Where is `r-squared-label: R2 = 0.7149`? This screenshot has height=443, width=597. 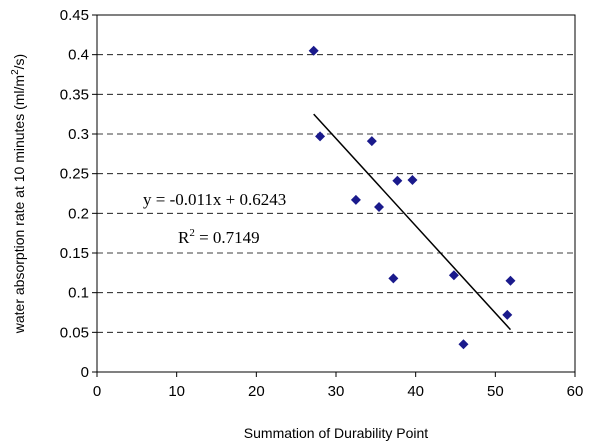
r-squared-label: R2 = 0.7149 is located at coordinates (219, 237).